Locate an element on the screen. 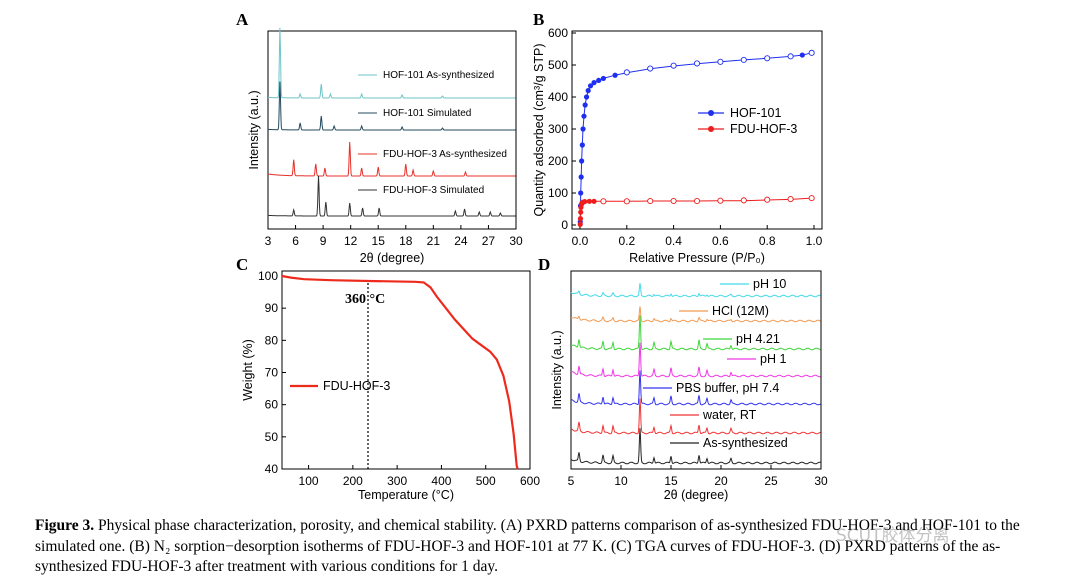 The height and width of the screenshot is (581, 1080). panel-d-curves is located at coordinates (695, 374).